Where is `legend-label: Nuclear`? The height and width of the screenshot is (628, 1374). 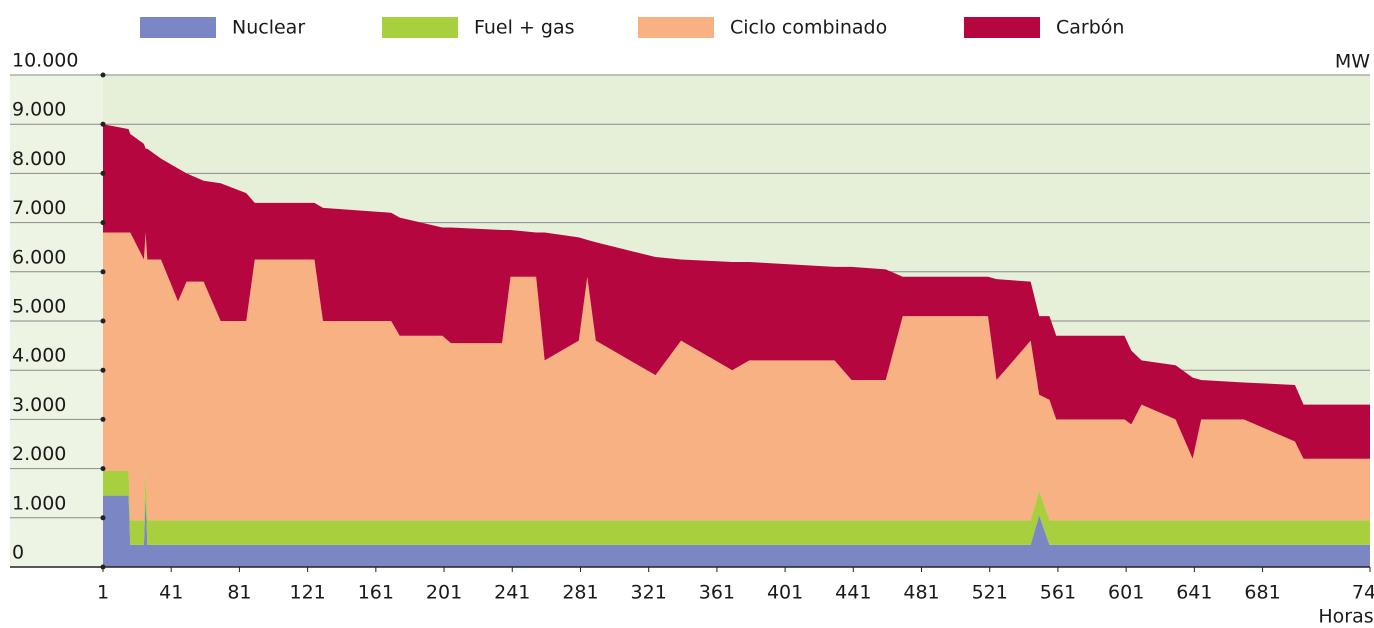 legend-label: Nuclear is located at coordinates (268, 28).